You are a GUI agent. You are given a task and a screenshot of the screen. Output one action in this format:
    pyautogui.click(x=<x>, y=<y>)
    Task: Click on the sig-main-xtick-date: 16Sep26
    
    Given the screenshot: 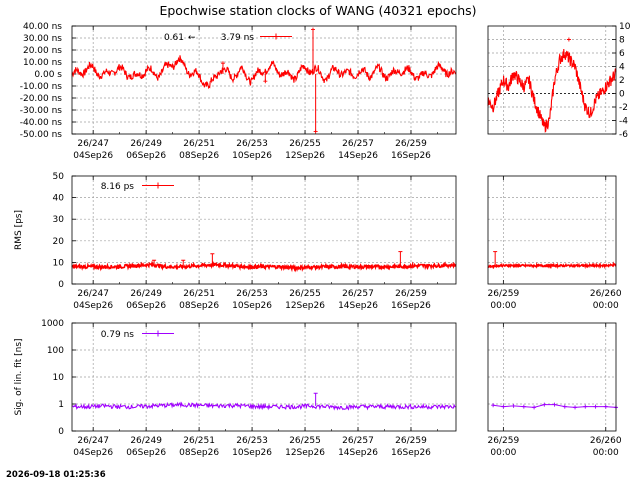 What is the action you would take?
    pyautogui.click(x=411, y=453)
    